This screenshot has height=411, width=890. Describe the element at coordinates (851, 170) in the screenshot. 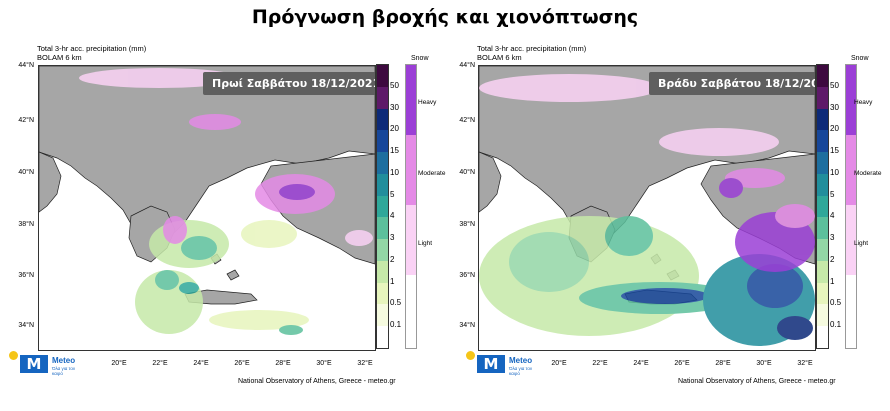

I see `snow-moderate-swatch` at that location.